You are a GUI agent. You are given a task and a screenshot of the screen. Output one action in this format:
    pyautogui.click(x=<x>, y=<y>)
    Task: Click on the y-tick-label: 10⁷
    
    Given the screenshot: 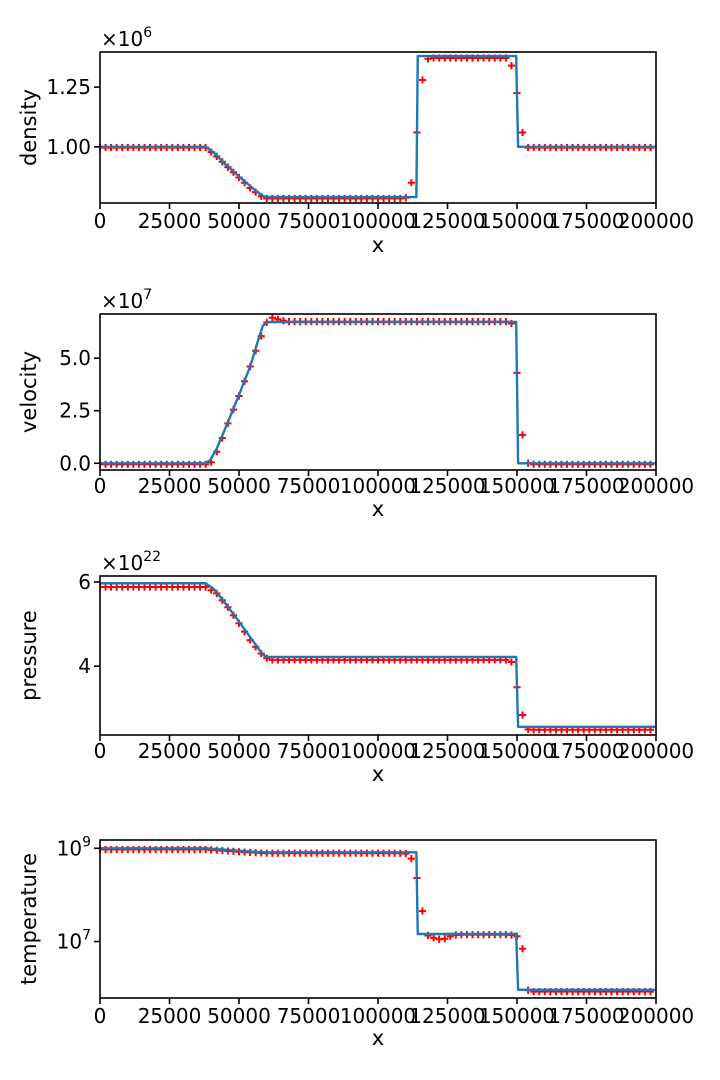 What is the action you would take?
    pyautogui.click(x=74, y=941)
    